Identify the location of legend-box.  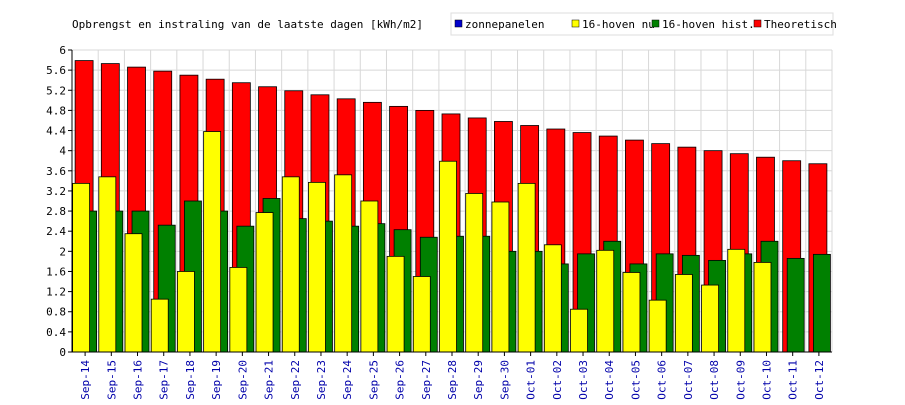
(642, 24).